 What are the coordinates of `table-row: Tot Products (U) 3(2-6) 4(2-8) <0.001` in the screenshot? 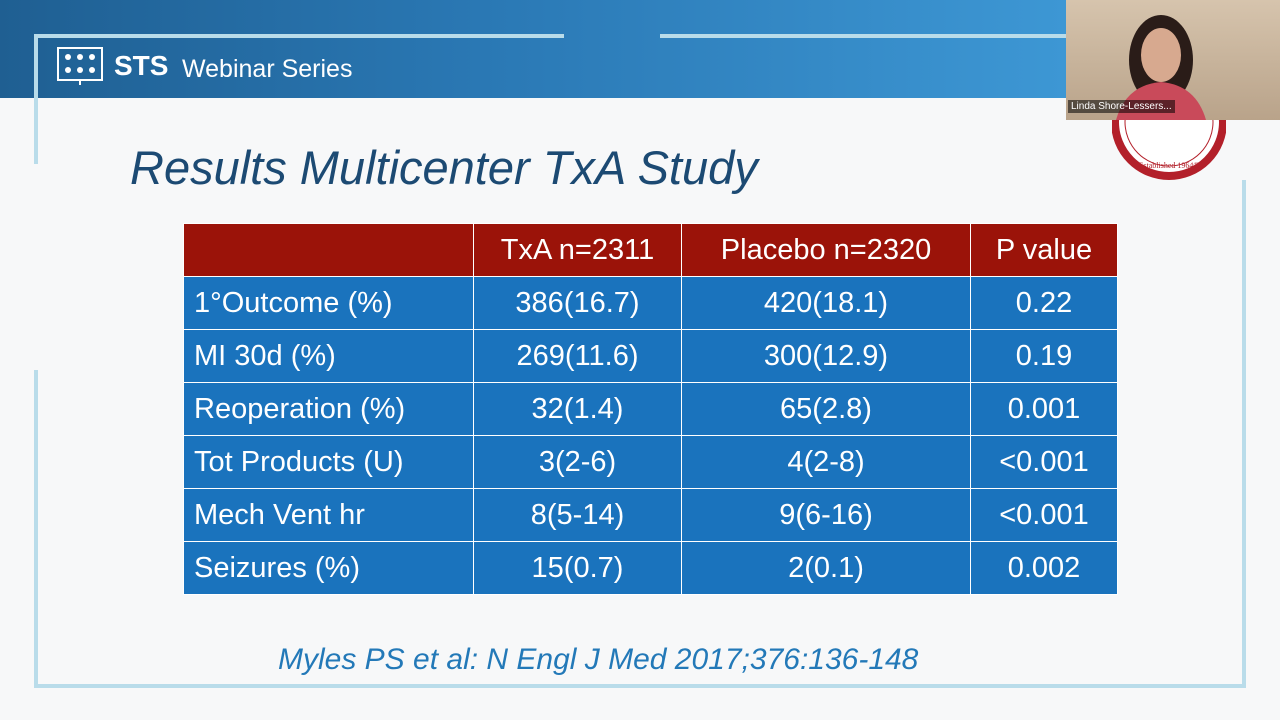 It's located at (650, 462).